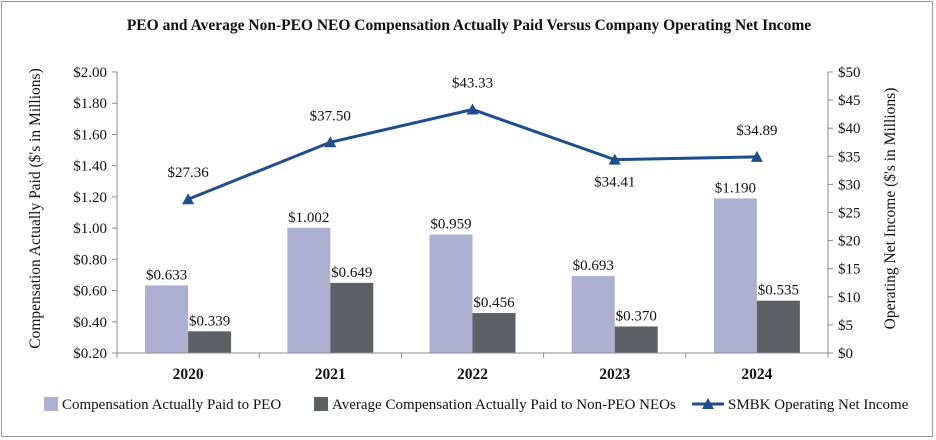  Describe the element at coordinates (330, 116) in the screenshot. I see `data-label-net-income: $37.50` at that location.